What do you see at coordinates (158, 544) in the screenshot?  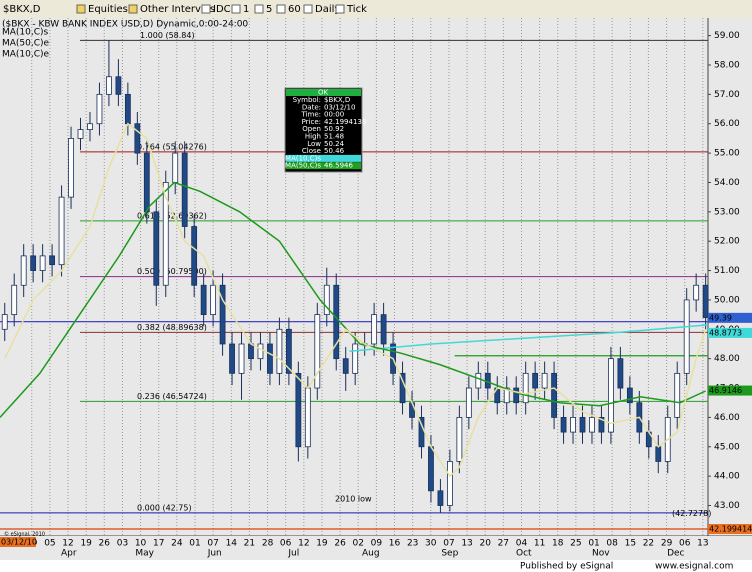 I see `x-tick-label: 17` at bounding box center [158, 544].